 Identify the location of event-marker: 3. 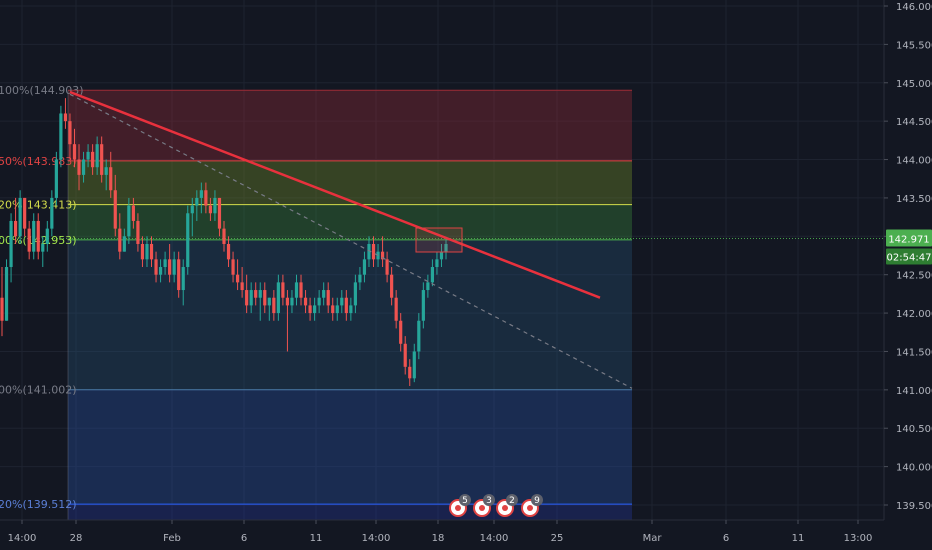
(484, 505).